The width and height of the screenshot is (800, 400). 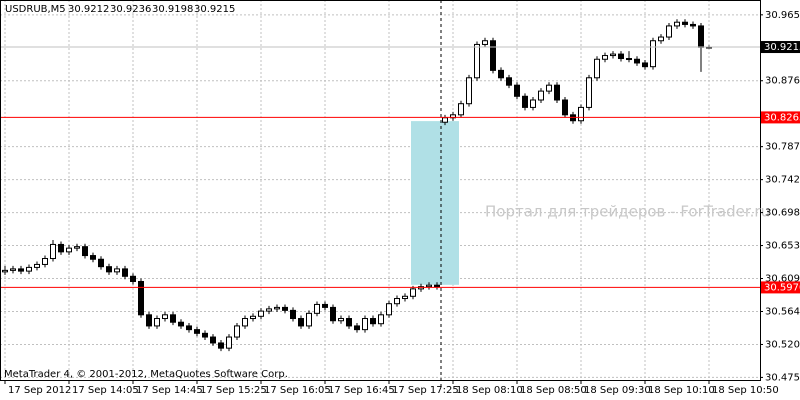 What do you see at coordinates (627, 212) in the screenshot?
I see `watermark: Портал для трейдеров - ForTrader.ru` at bounding box center [627, 212].